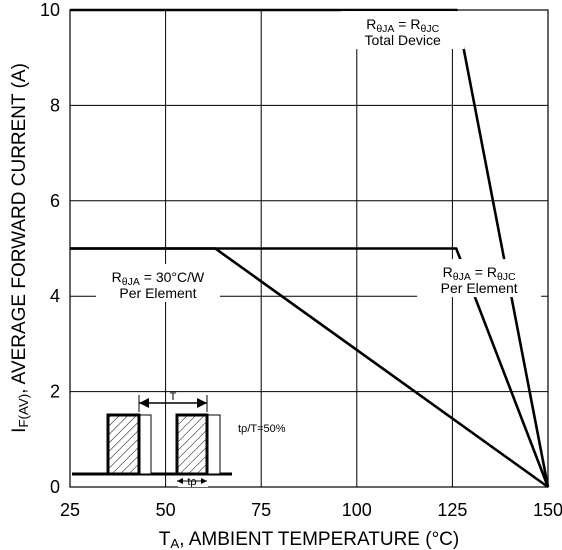  What do you see at coordinates (70, 510) in the screenshot?
I see `x-tick-label: 25` at bounding box center [70, 510].